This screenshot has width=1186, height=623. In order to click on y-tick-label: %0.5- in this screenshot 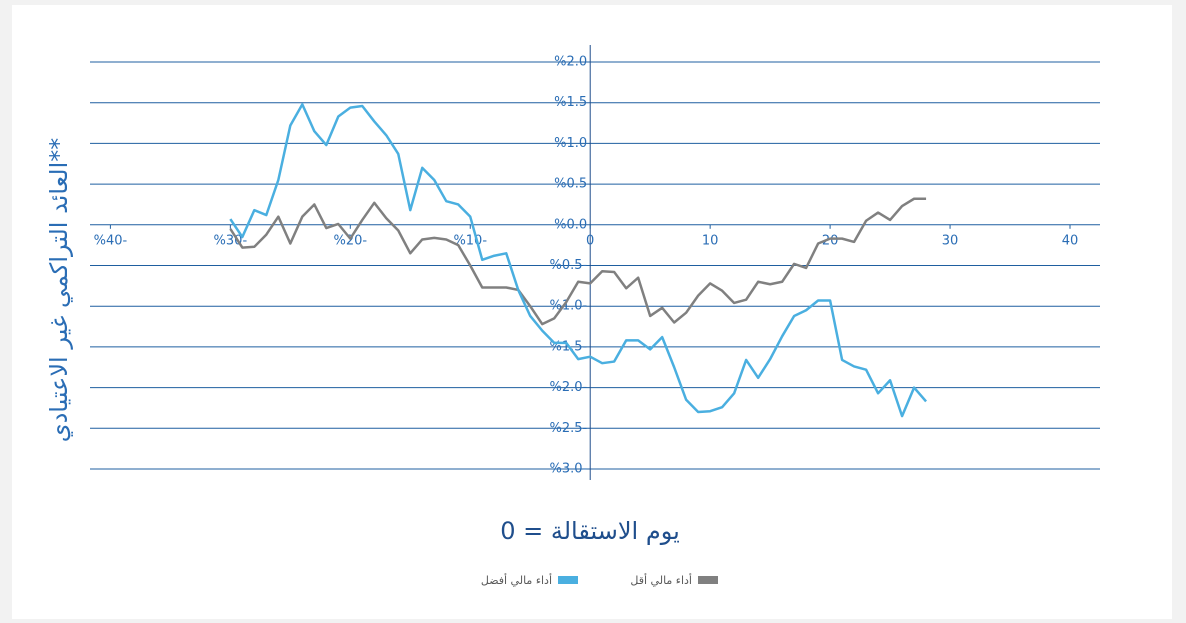, I will do `click(568, 265)`.